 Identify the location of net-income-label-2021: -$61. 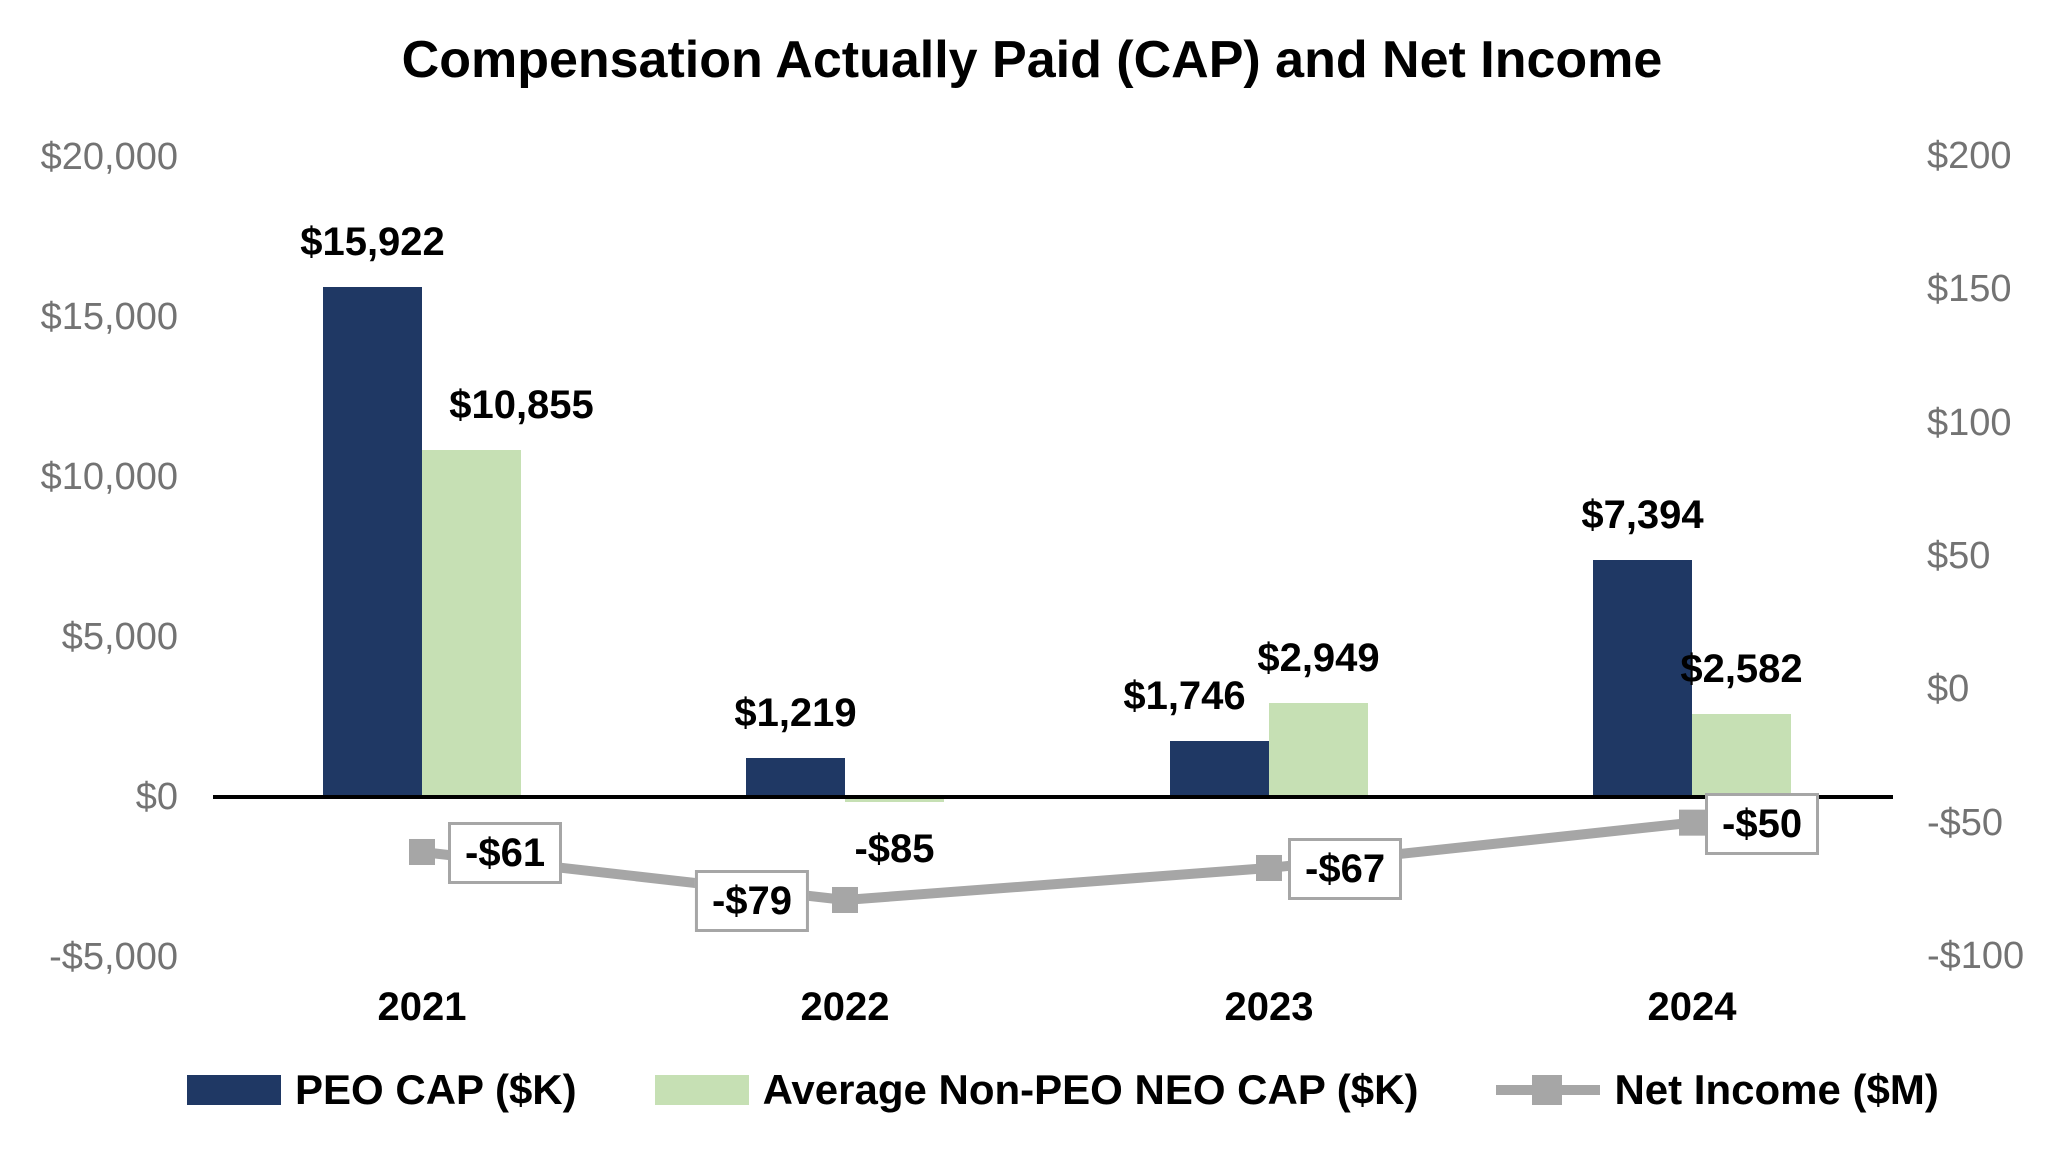
(505, 852).